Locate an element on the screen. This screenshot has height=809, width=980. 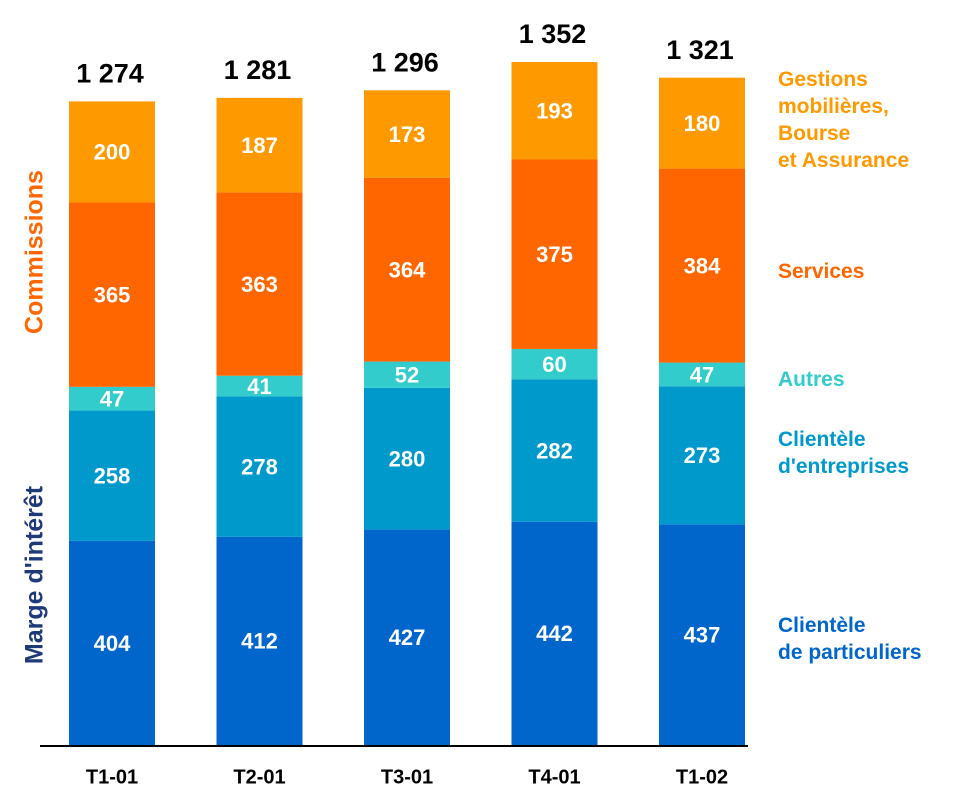
legend-entry: Gestions mobilières, Bourse et Assurance is located at coordinates (844, 120).